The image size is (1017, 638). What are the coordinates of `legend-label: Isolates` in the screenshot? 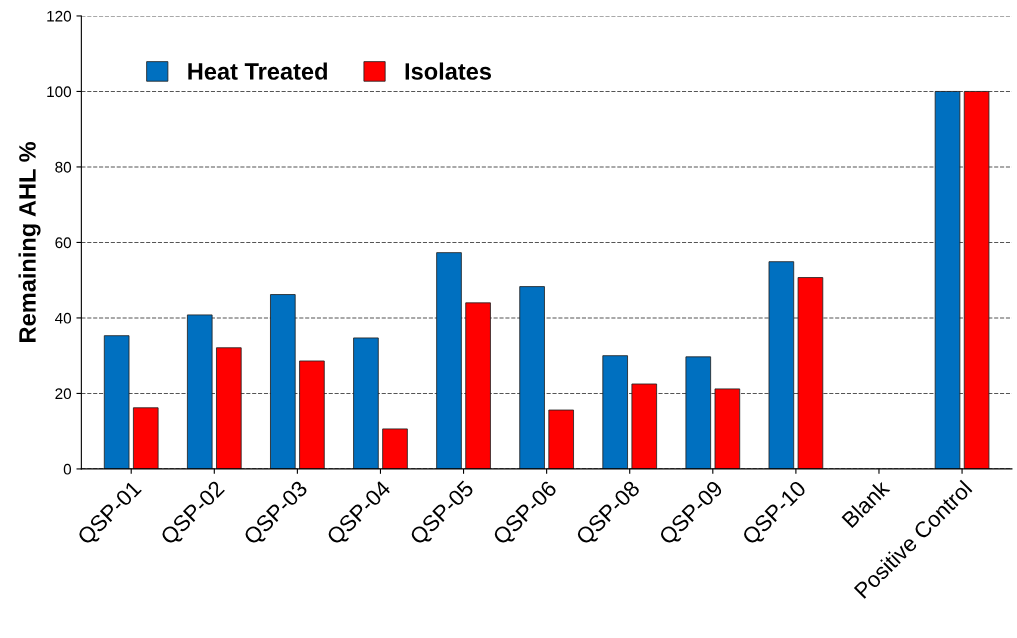 It's located at (448, 71).